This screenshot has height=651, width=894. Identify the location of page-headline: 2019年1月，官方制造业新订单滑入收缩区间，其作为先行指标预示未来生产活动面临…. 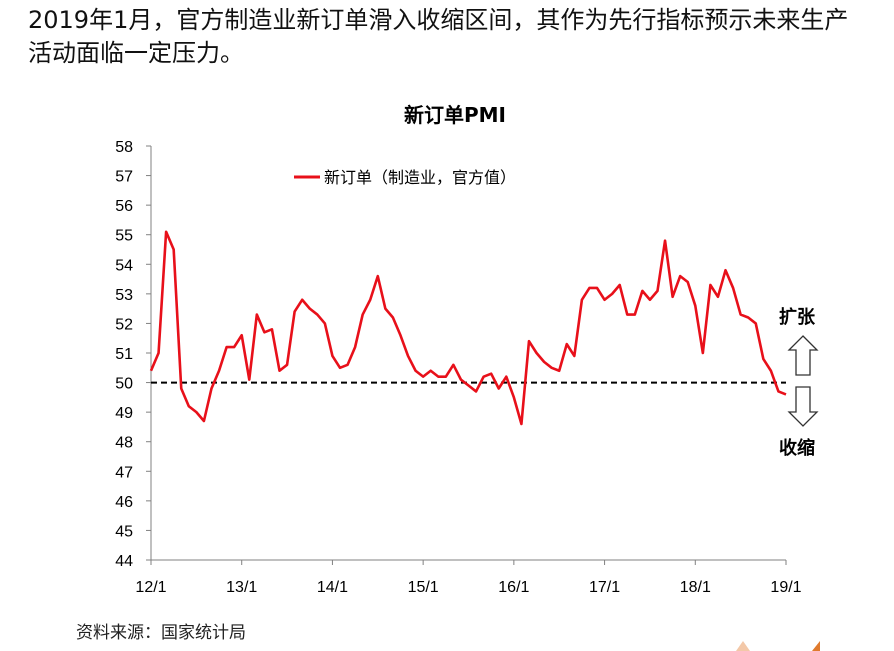
(438, 36).